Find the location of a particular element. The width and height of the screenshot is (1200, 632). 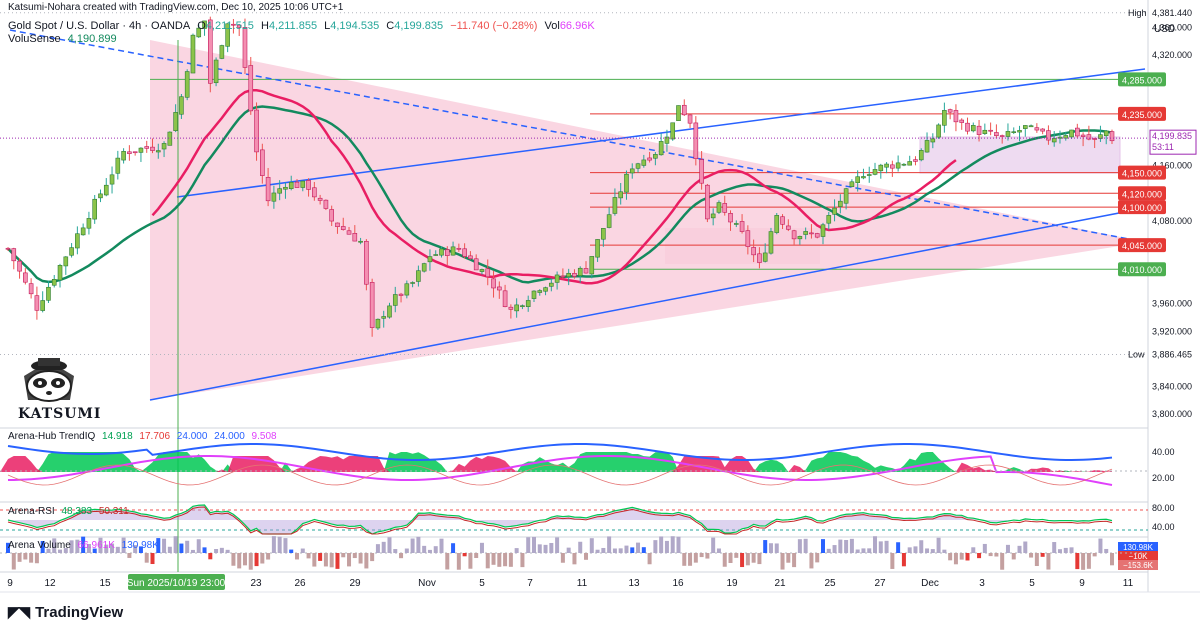

rsi-pane is located at coordinates (574, 519).